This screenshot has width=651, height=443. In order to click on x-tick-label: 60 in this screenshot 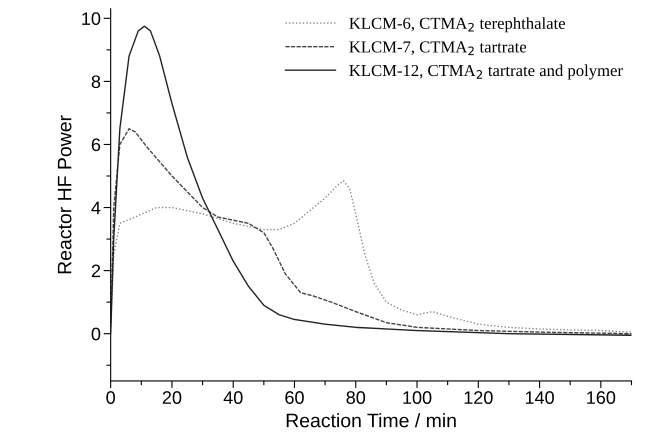, I will do `click(294, 397)`.